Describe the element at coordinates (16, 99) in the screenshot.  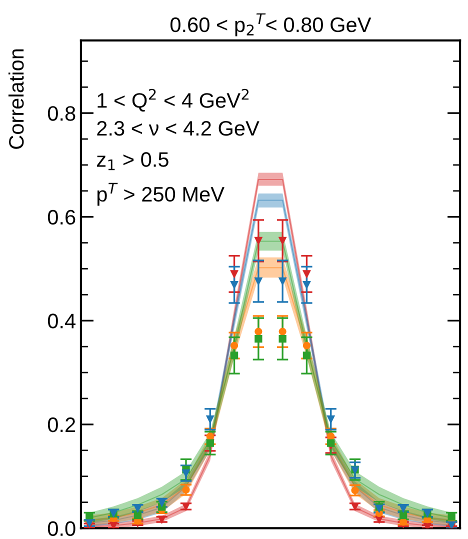
I see `y-axis-title: Correlation` at that location.